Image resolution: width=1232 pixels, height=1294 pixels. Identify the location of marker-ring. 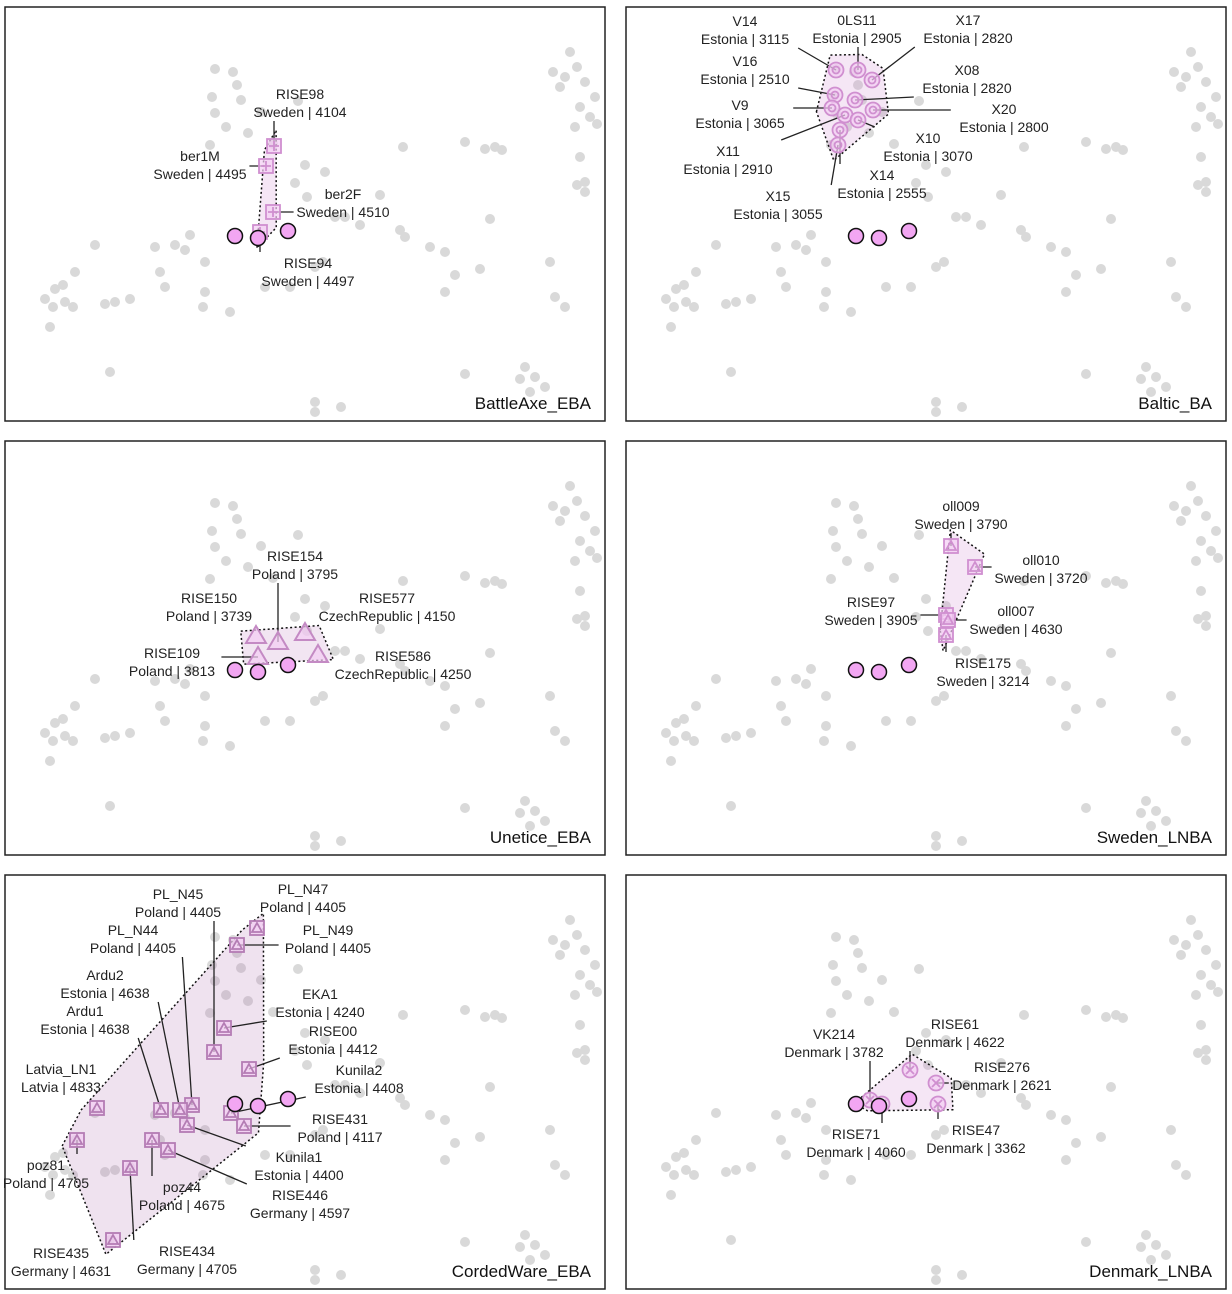
(835, 95).